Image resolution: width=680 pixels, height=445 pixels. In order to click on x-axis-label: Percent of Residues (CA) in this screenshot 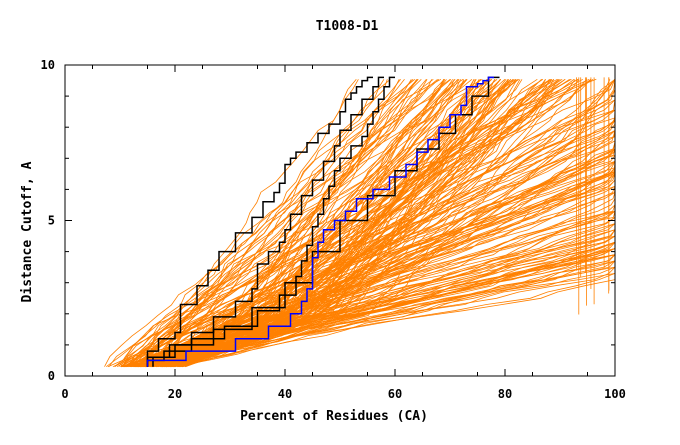, I will do `click(334, 416)`.